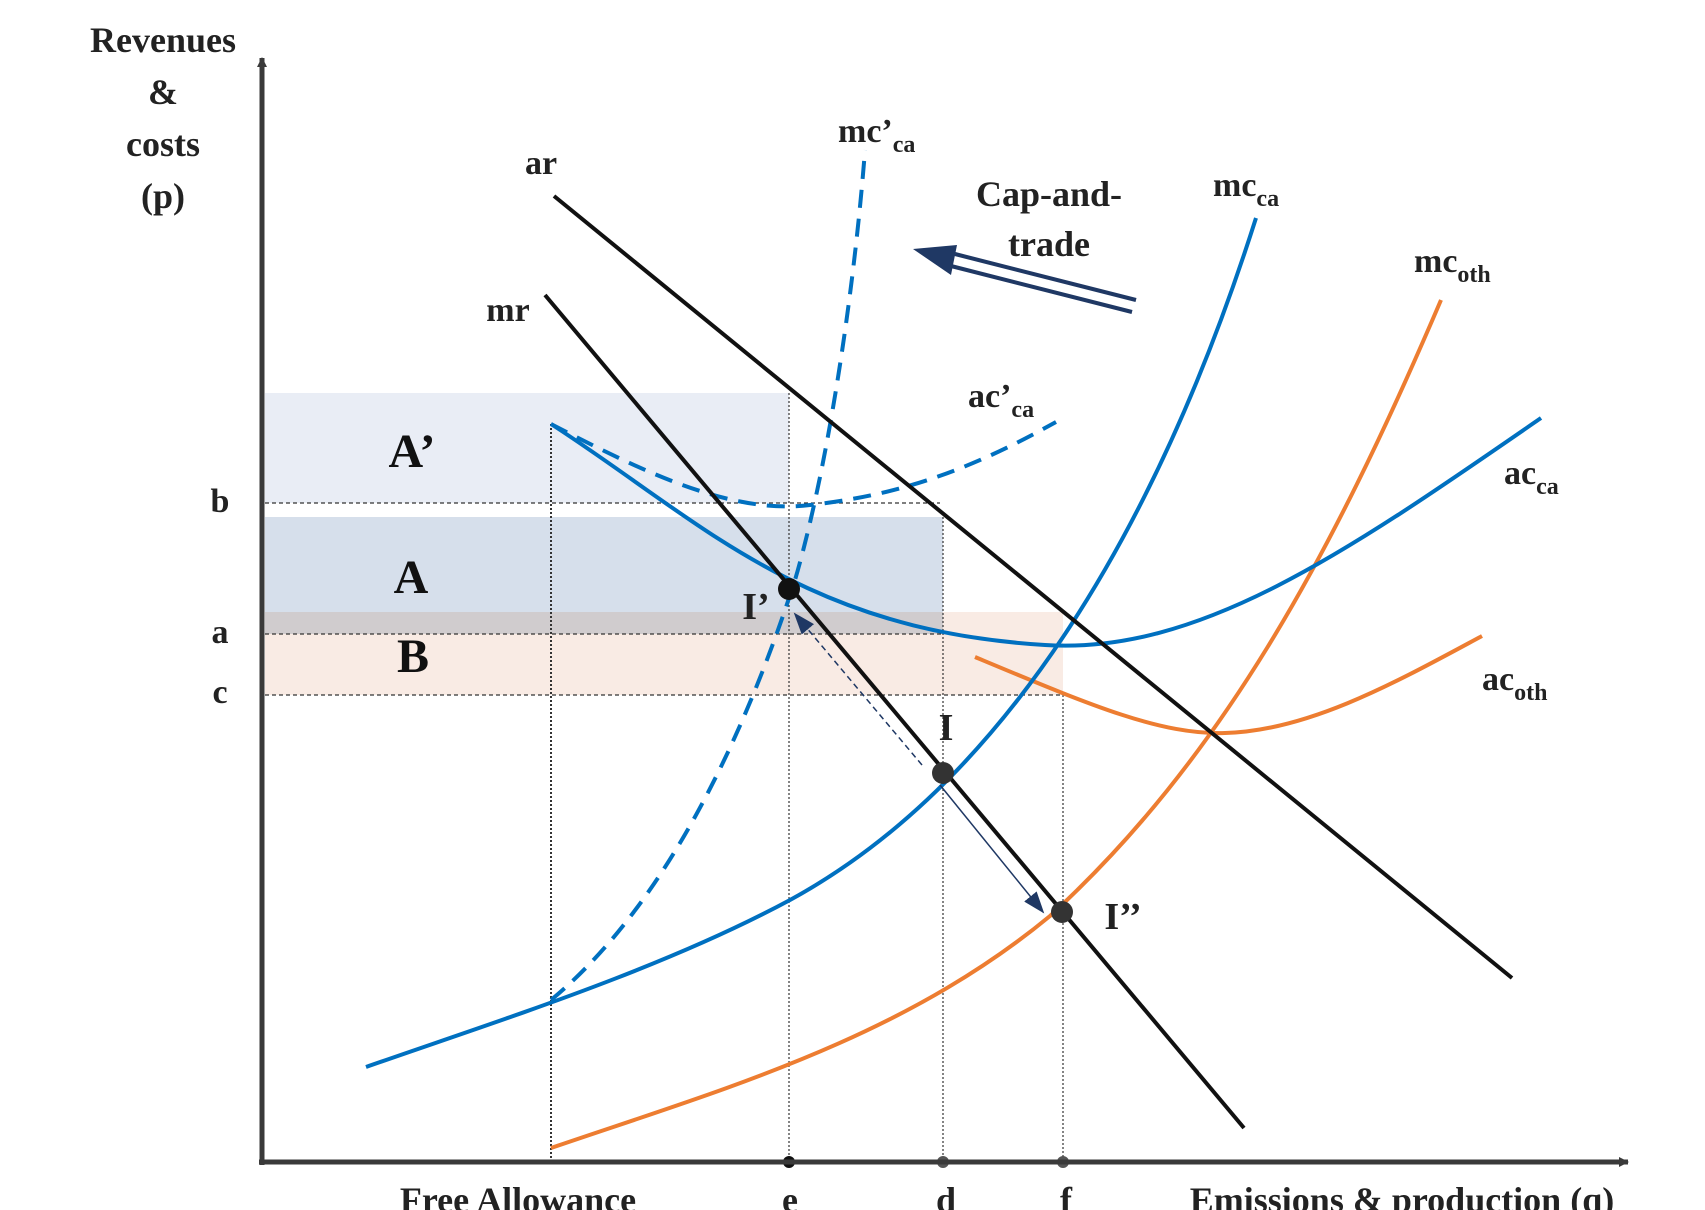 The image size is (1705, 1210). I want to click on cap-and-trade-arrow, so click(1025, 279).